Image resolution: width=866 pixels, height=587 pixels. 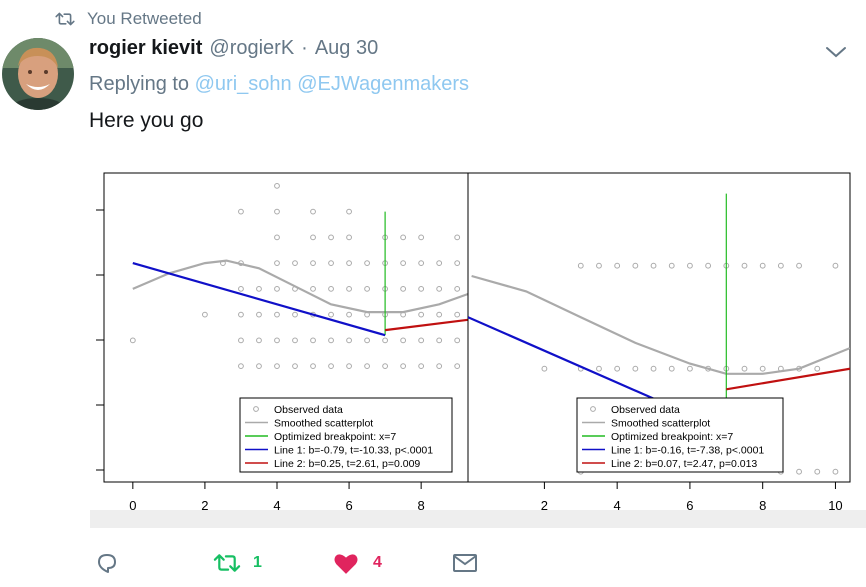 What do you see at coordinates (308, 410) in the screenshot?
I see `legend-label: Observed data` at bounding box center [308, 410].